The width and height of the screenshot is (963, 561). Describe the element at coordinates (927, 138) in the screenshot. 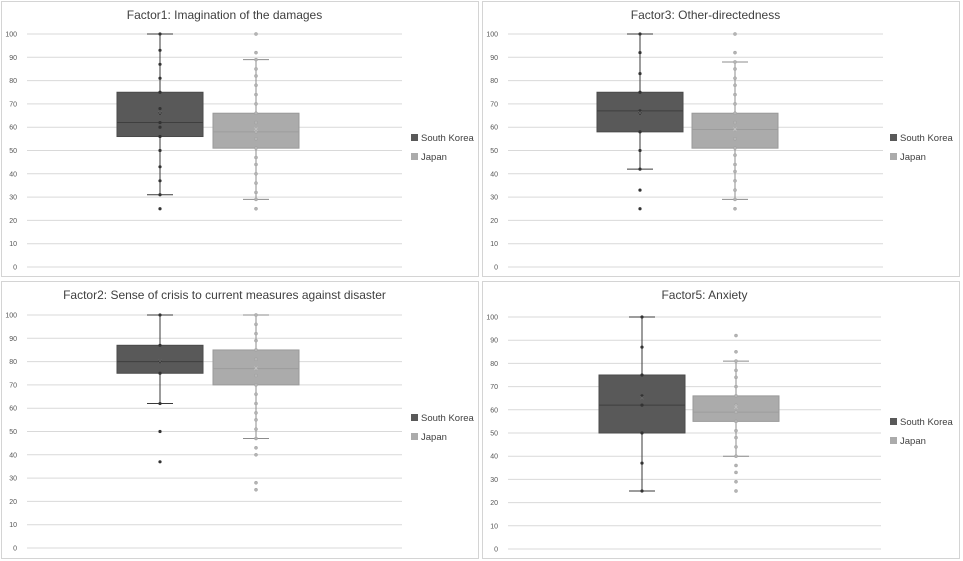

I see `legend-label: South Korea` at that location.